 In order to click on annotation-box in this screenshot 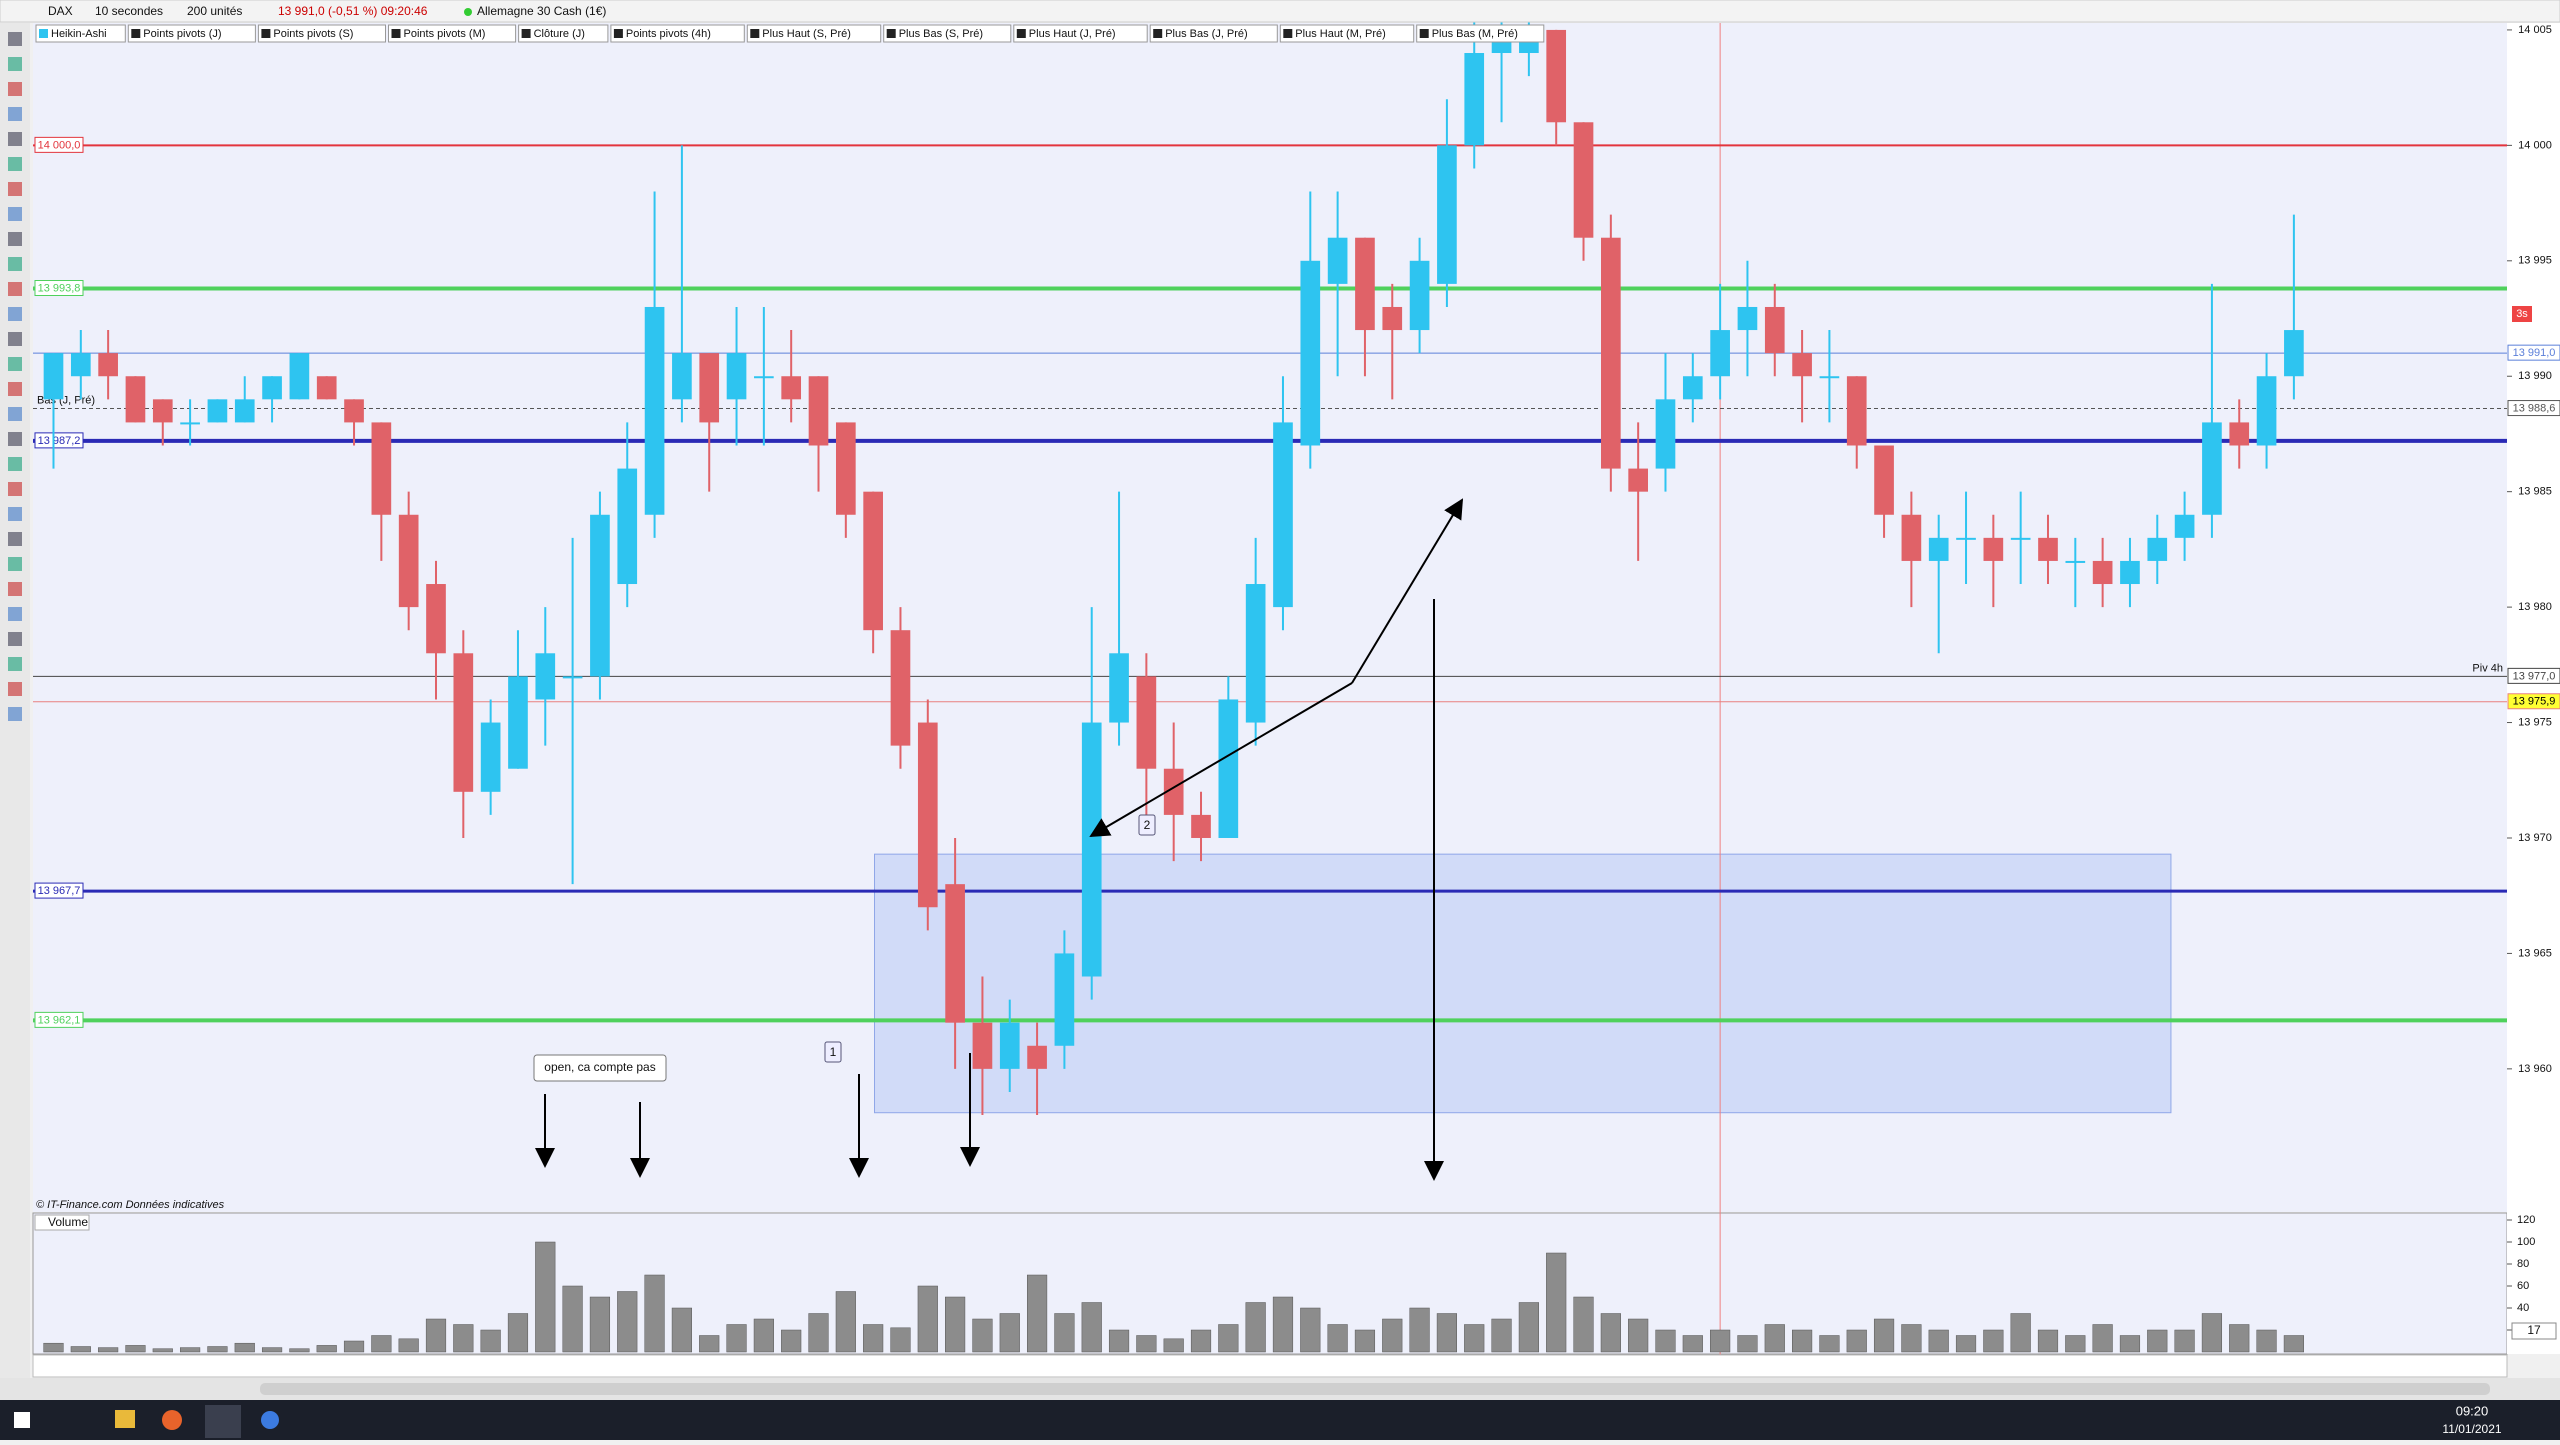, I will do `click(833, 1052)`.